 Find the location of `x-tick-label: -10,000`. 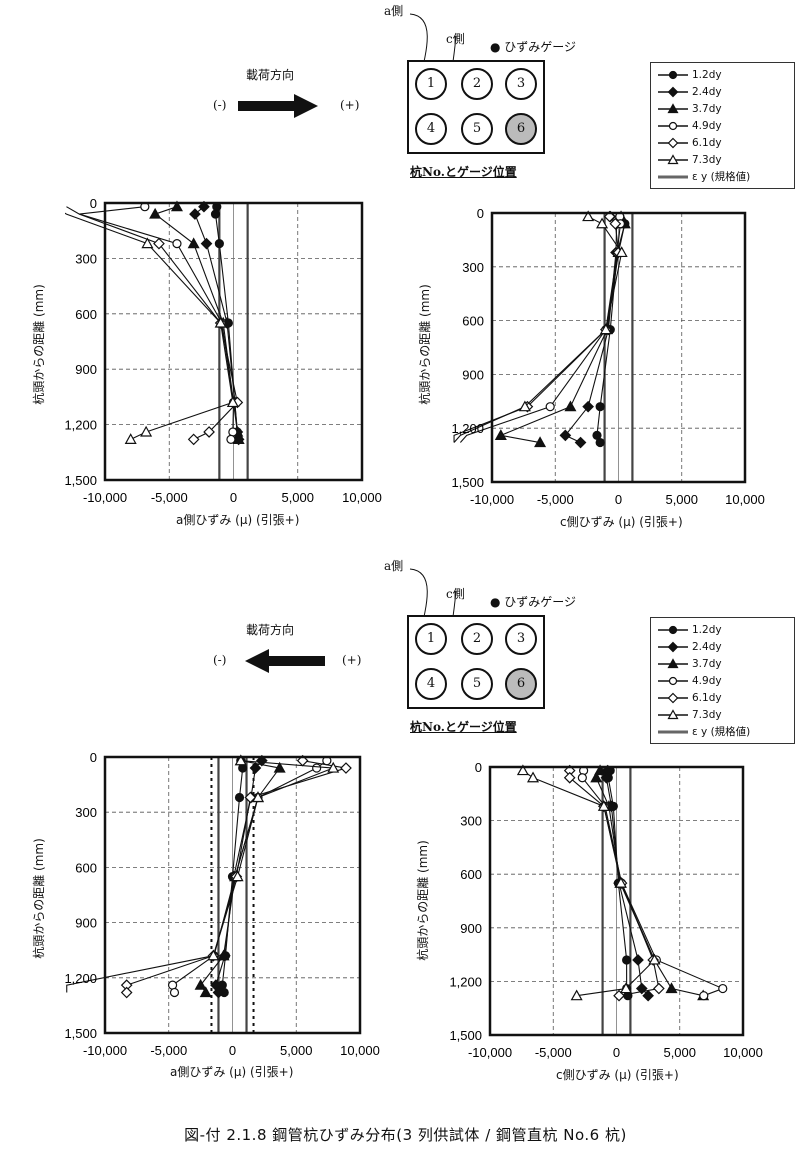

x-tick-label: -10,000 is located at coordinates (492, 499).